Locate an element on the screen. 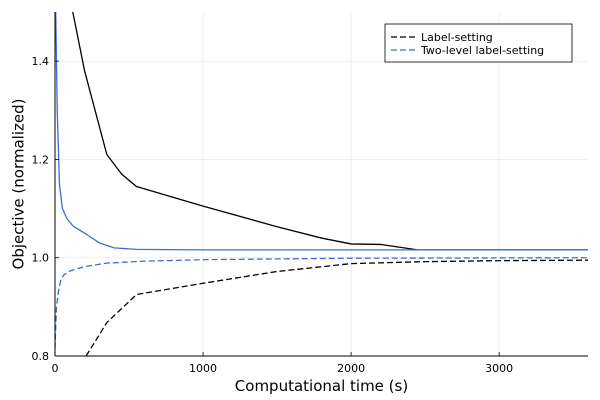  y-tick-label: 1.2 is located at coordinates (41, 159).